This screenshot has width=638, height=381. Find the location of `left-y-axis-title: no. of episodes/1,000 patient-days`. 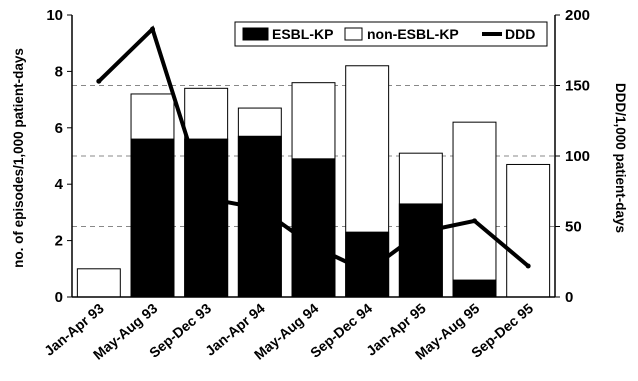

left-y-axis-title: no. of episodes/1,000 patient-days is located at coordinates (18, 158).